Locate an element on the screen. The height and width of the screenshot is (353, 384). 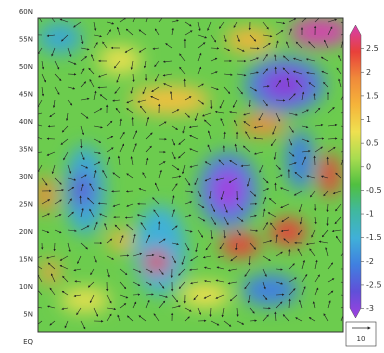
latitude-label: 10N is located at coordinates (26, 287).